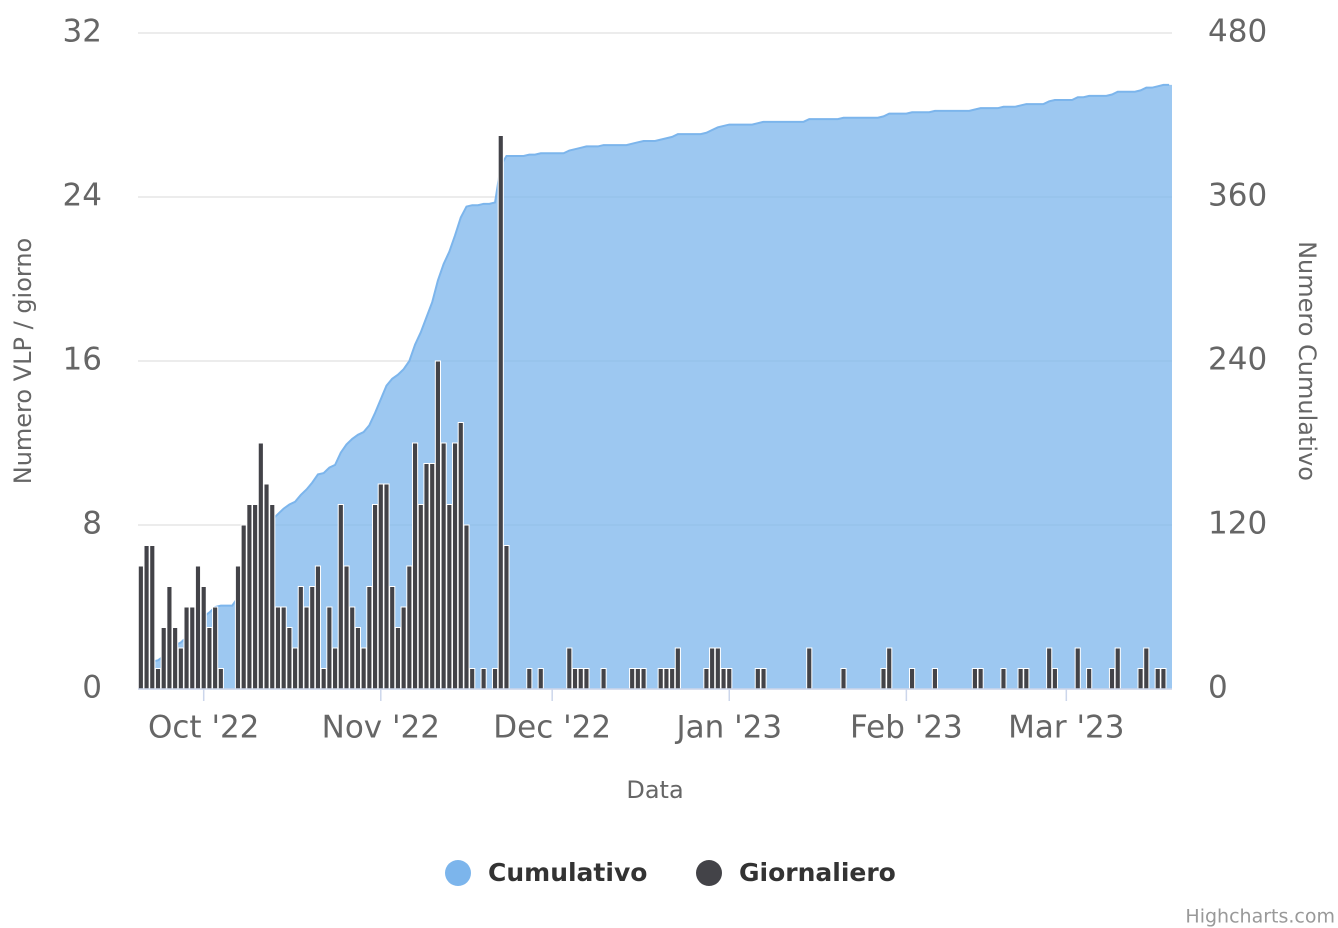  I want to click on legend-label: Cumulativo, so click(567, 872).